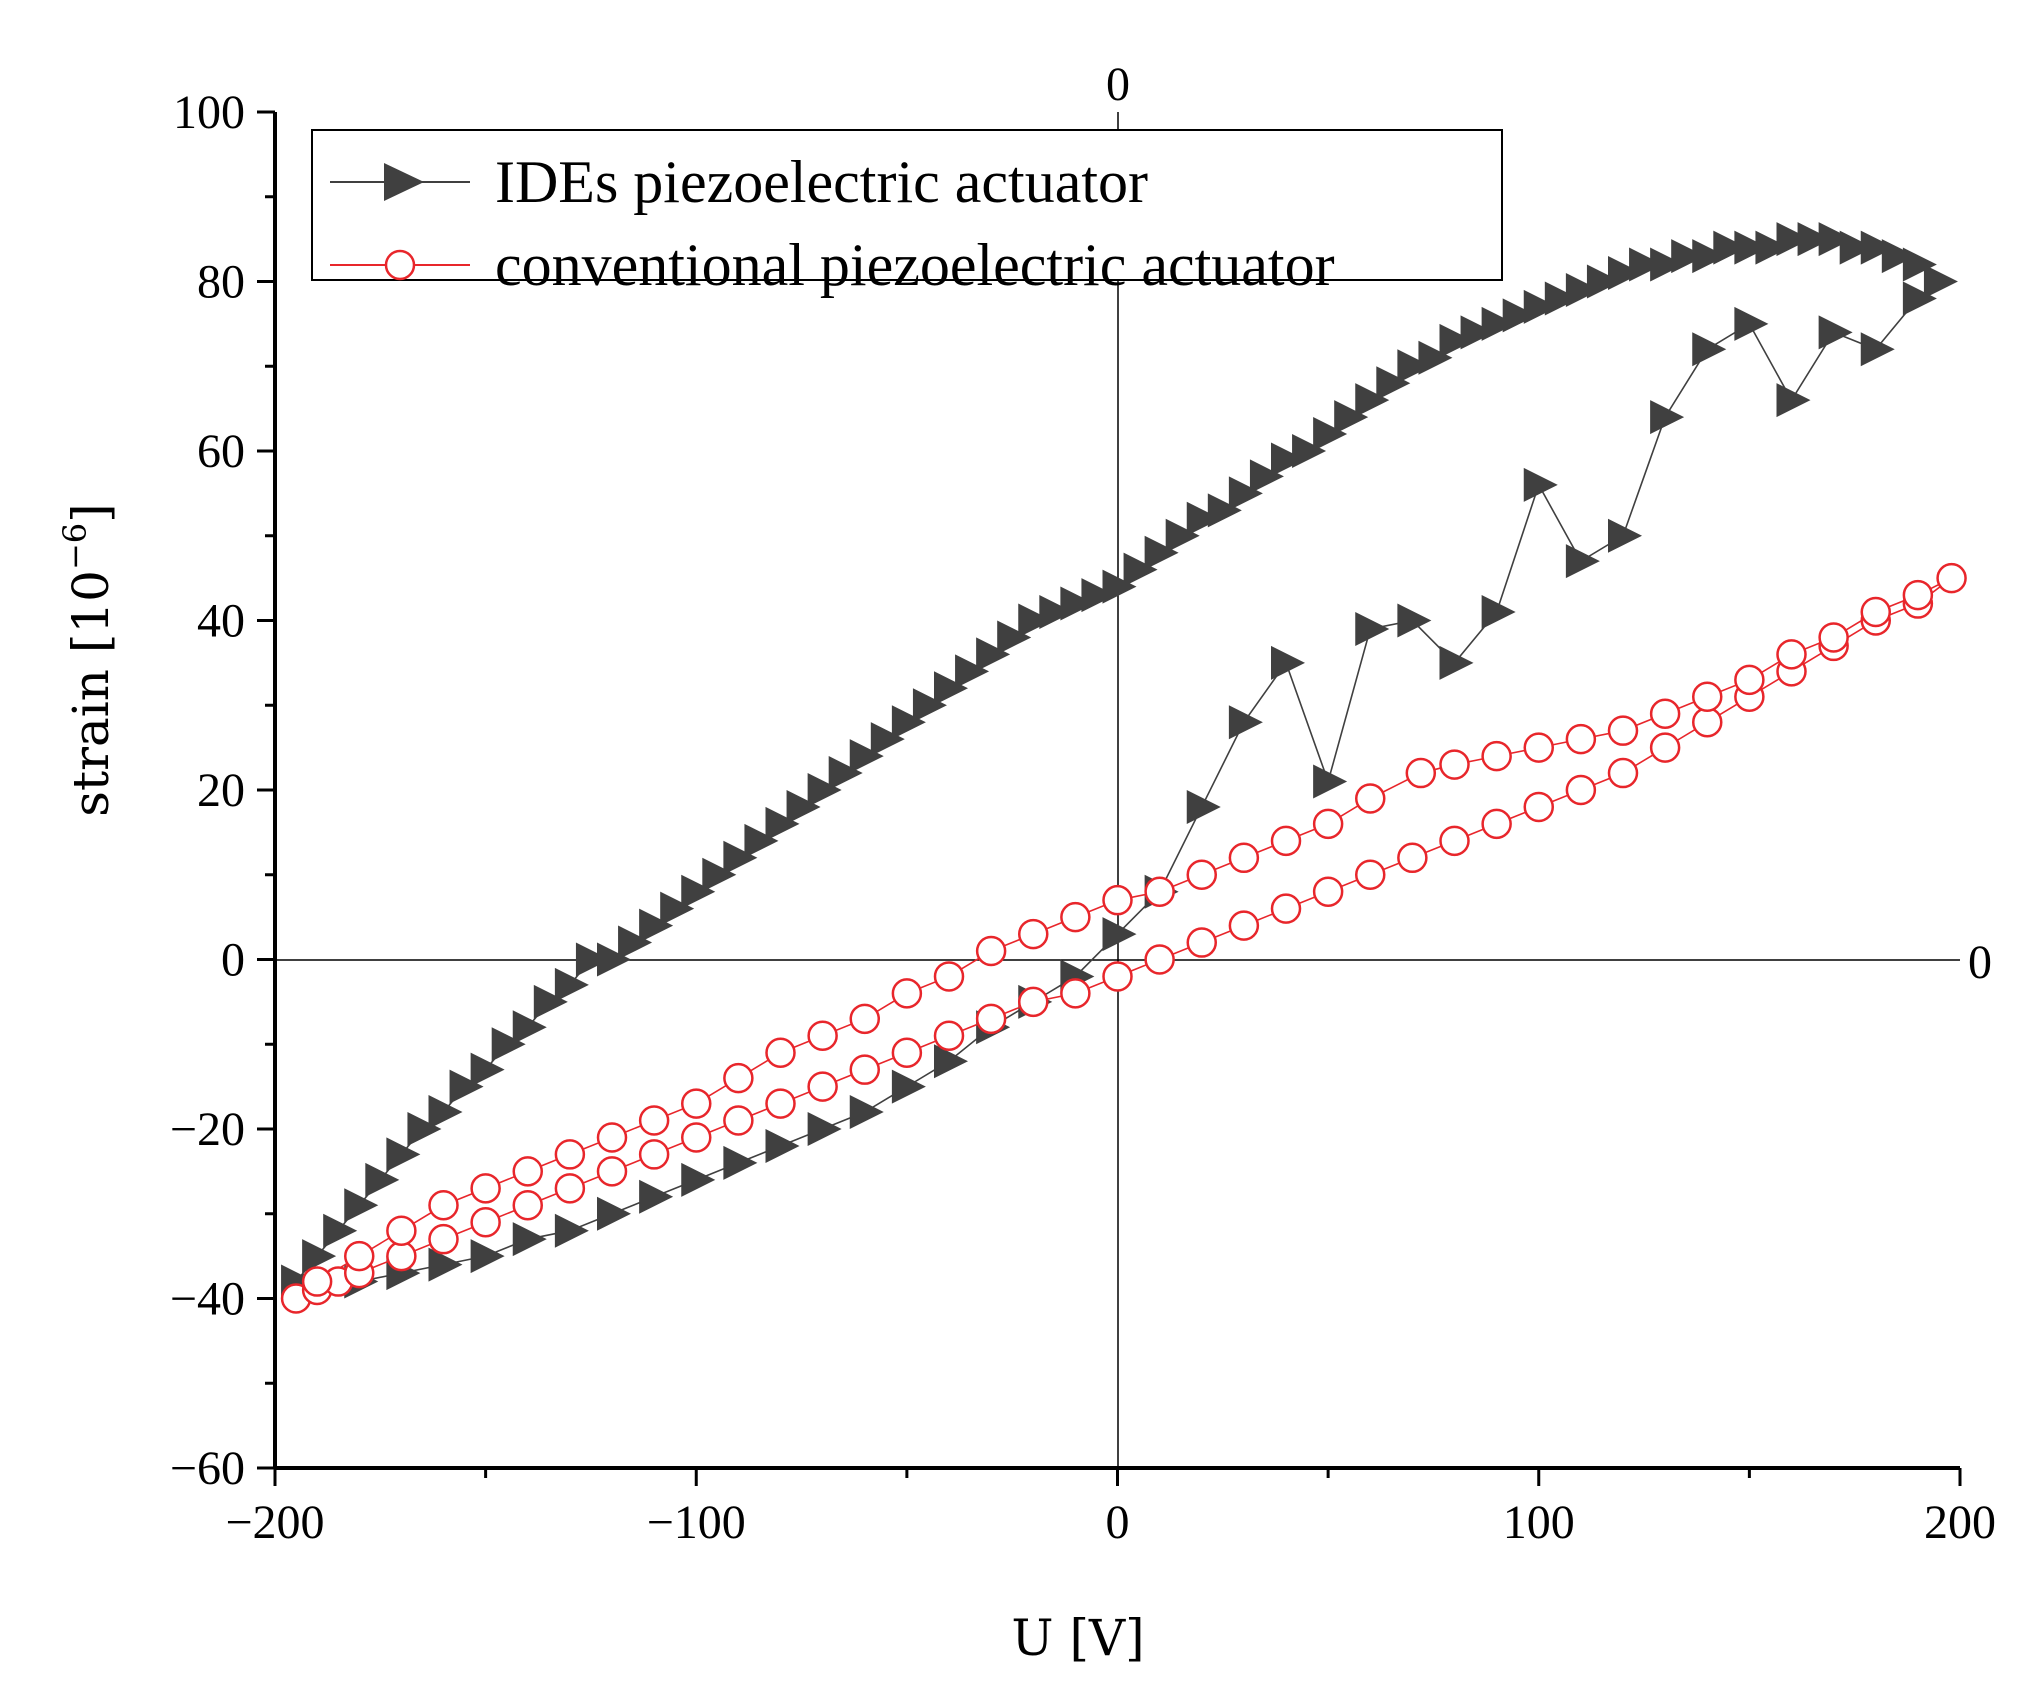 Image resolution: width=2040 pixels, height=1700 pixels. I want to click on x-tick-label: −100, so click(696, 1522).